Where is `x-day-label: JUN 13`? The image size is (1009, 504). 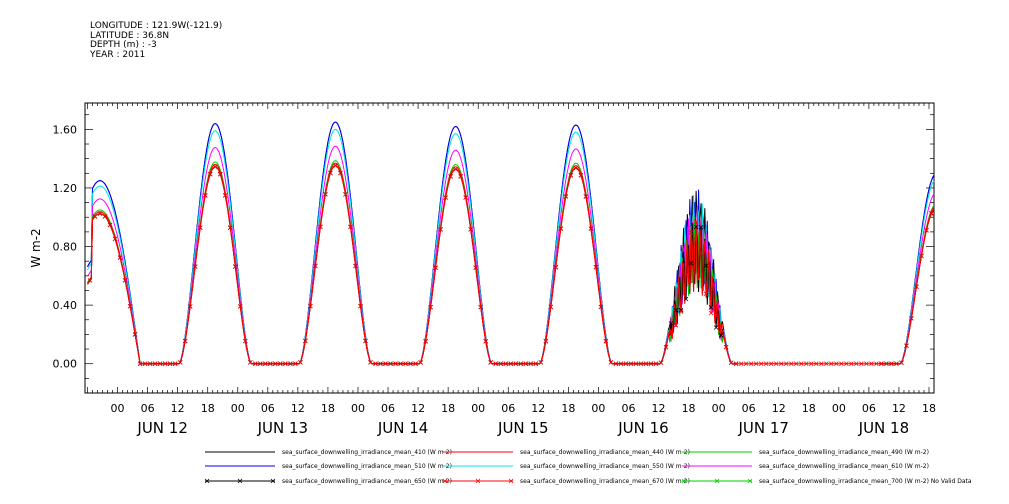
x-day-label: JUN 13 is located at coordinates (282, 428).